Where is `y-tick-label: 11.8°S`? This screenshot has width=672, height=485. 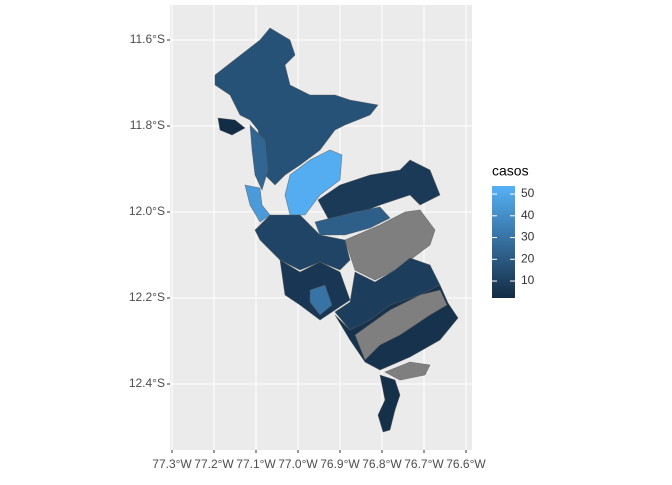 y-tick-label: 11.8°S is located at coordinates (147, 125).